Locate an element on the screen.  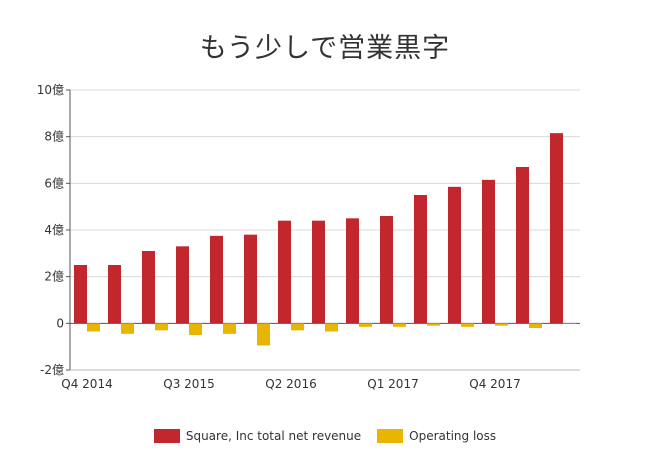
y-tick-label: -2億 is located at coordinates (52, 370).